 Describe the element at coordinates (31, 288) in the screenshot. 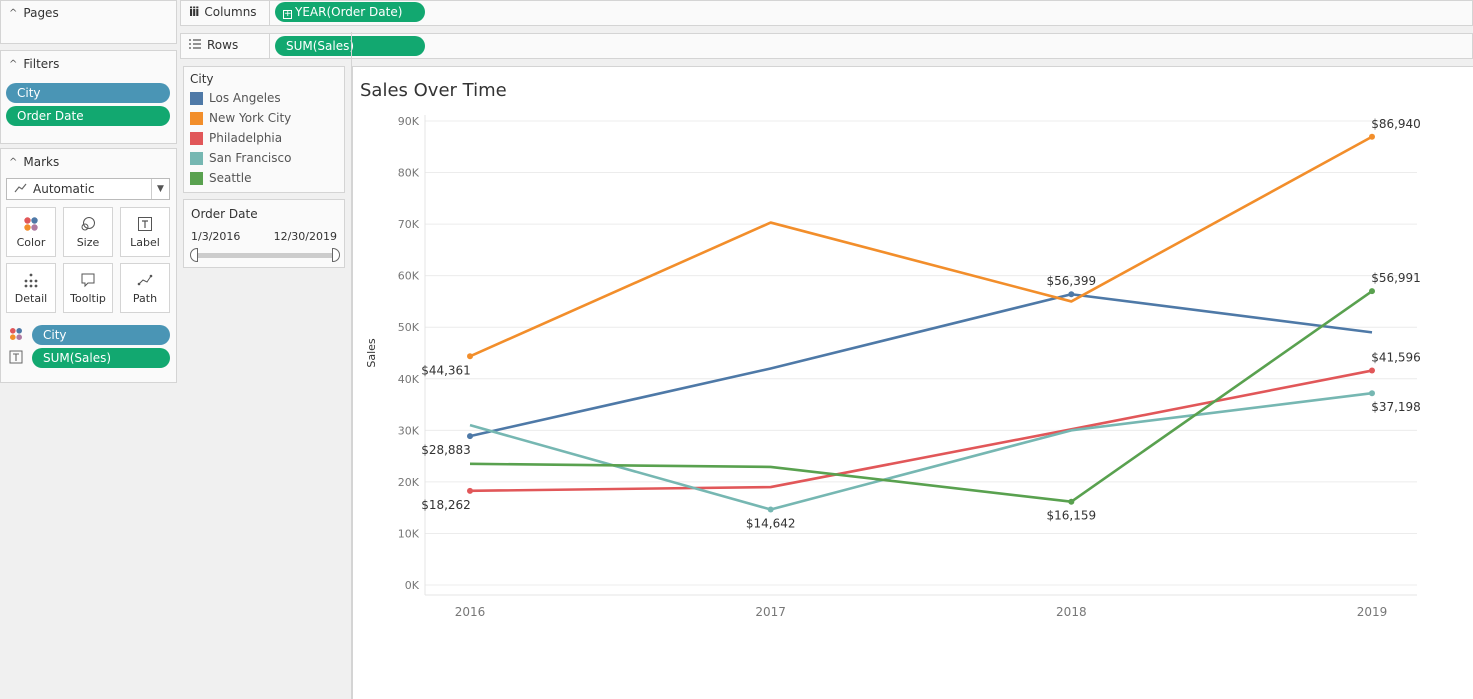

I see `marks-detail-button: Detail` at that location.